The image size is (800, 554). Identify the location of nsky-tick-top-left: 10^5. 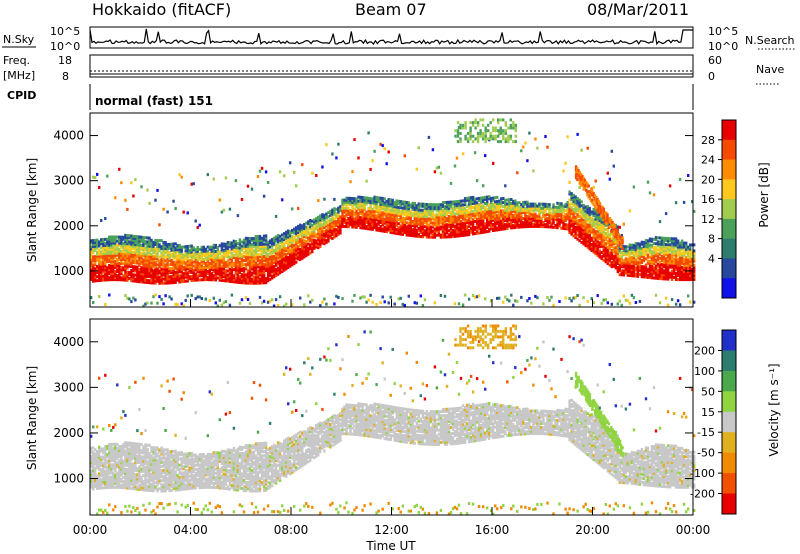
(65, 31).